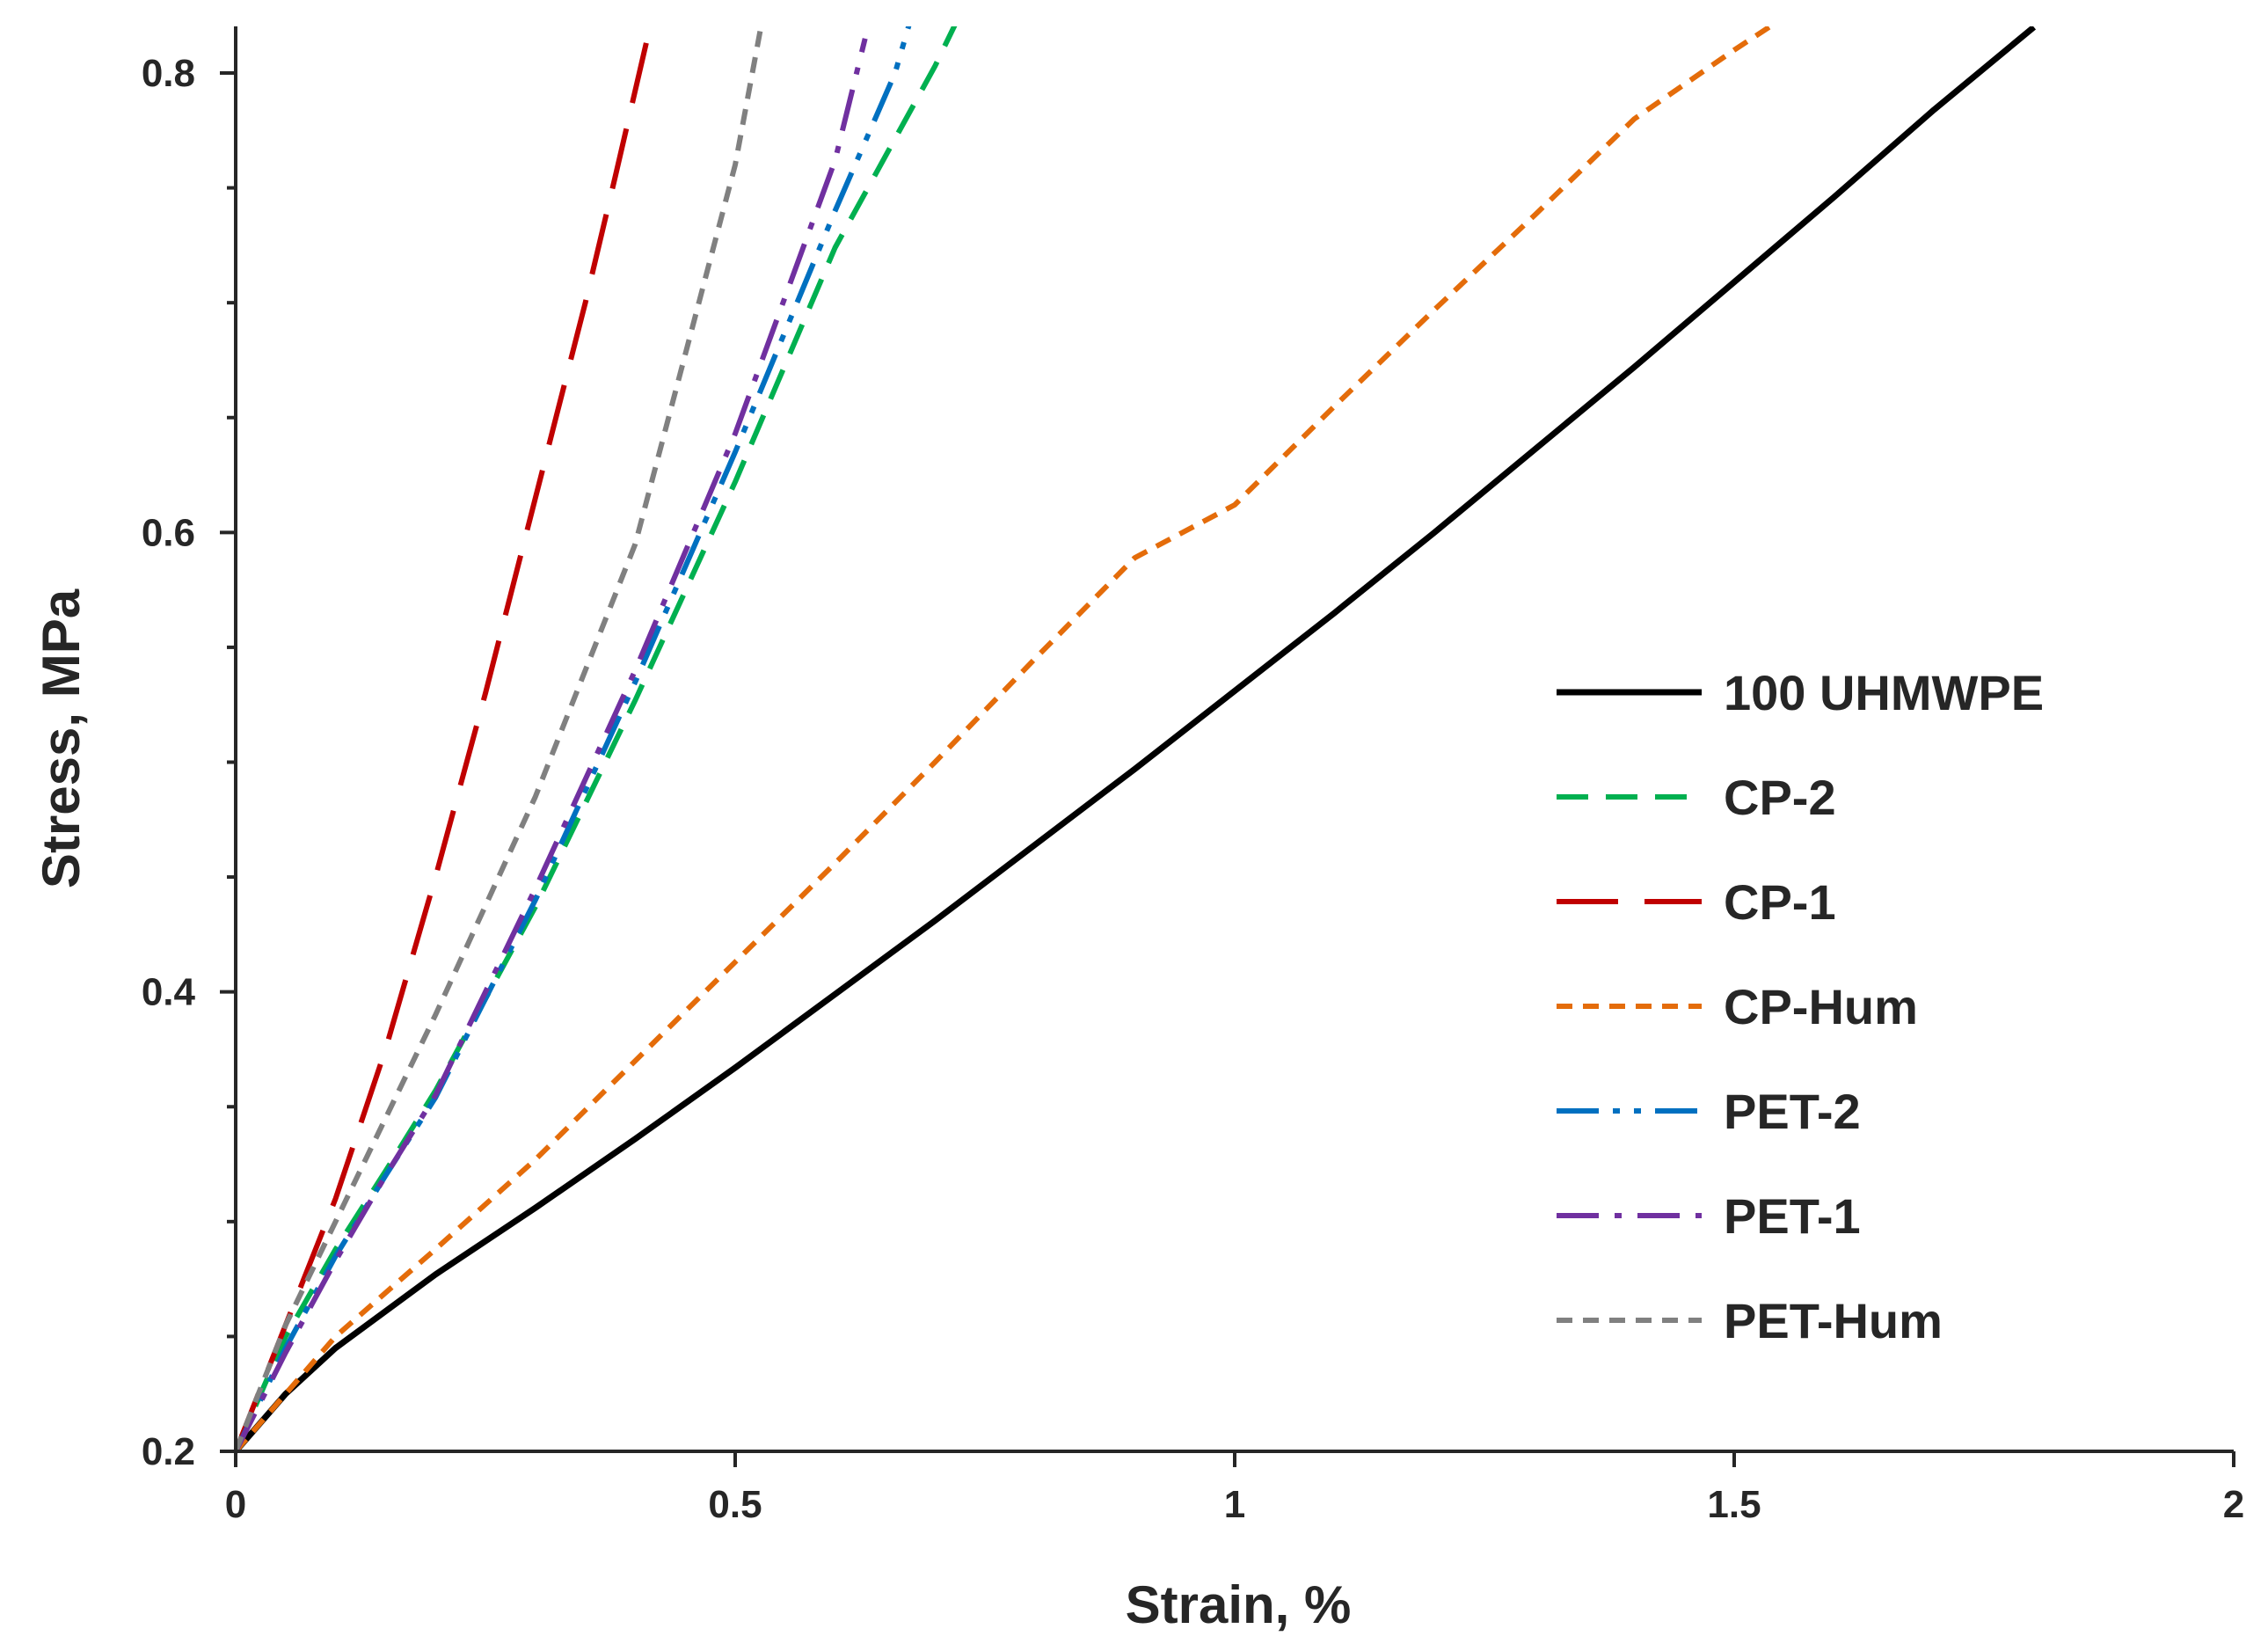 This screenshot has height=1651, width=2268. Describe the element at coordinates (169, 992) in the screenshot. I see `y-tick-label: 0.4` at that location.